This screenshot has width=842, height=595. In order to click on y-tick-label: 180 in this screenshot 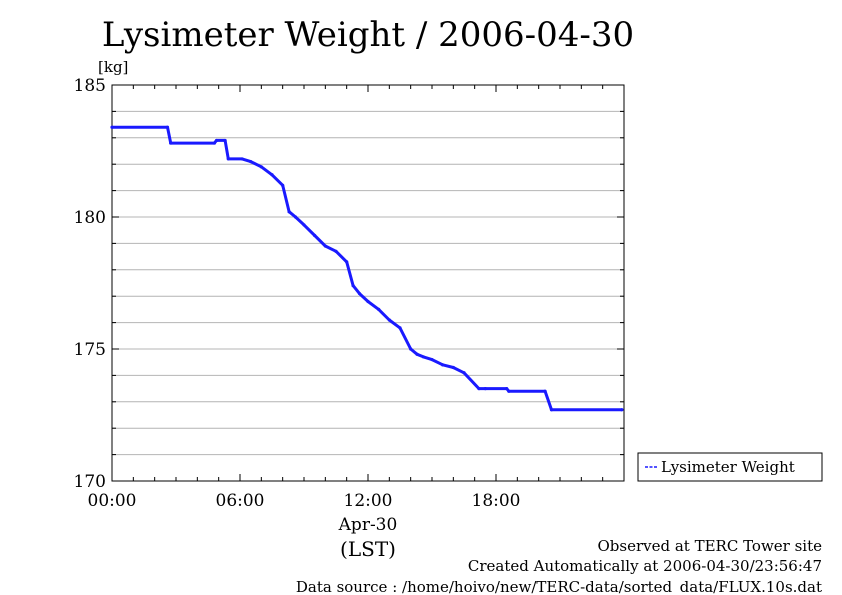, I will do `click(90, 218)`.